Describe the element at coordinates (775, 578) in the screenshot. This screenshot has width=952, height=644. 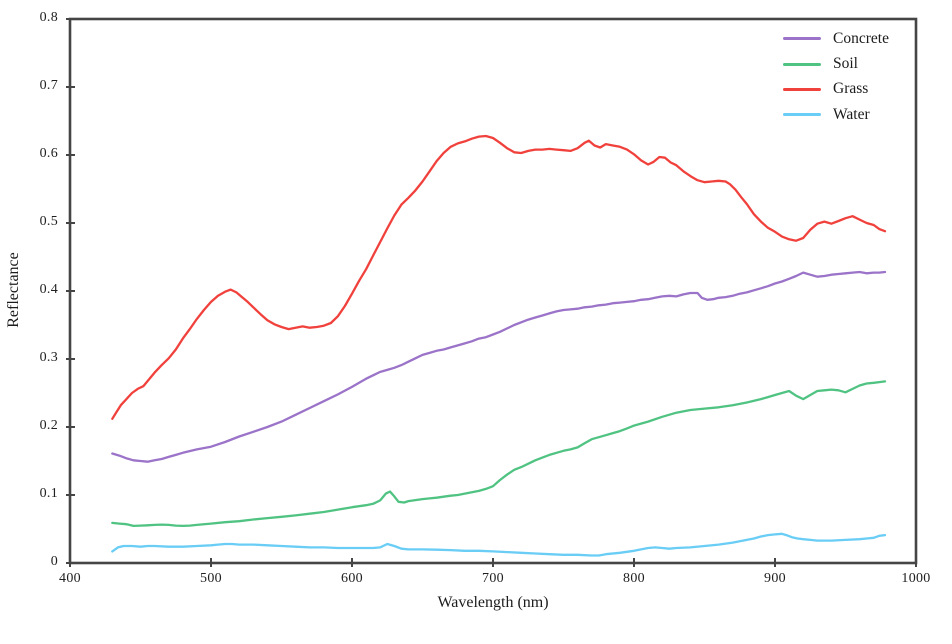
I see `x-tick-label: 900` at that location.